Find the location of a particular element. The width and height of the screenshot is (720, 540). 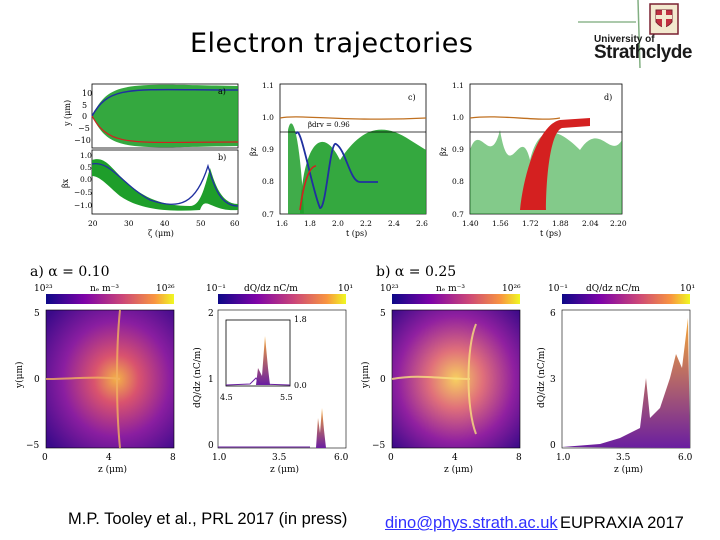

panel-c-xtick: 2.2 is located at coordinates (366, 223).